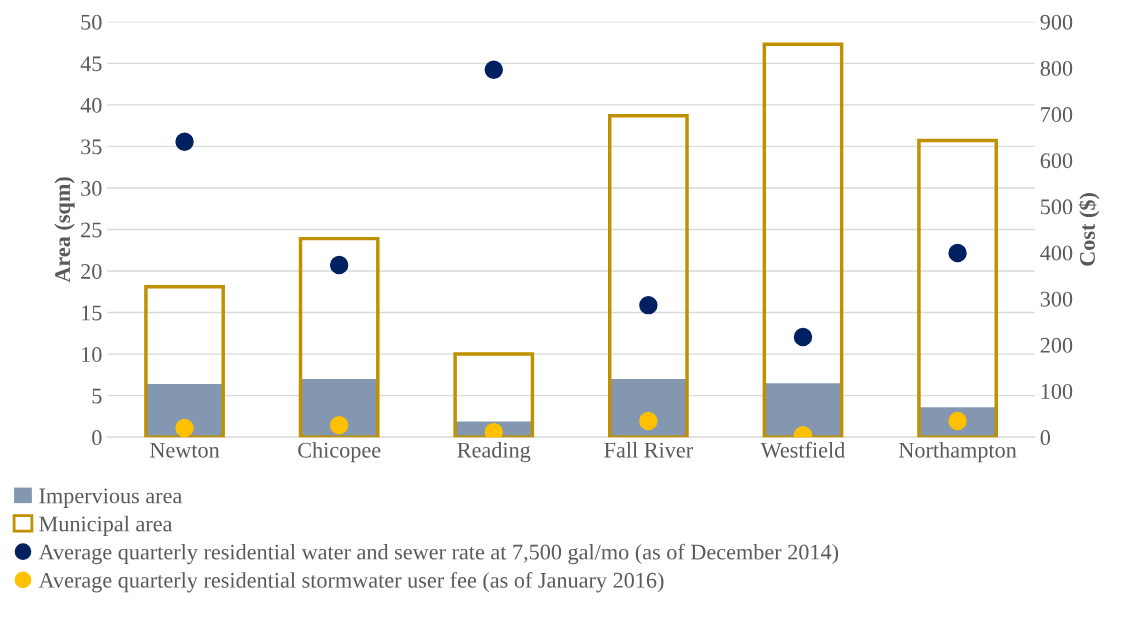  I want to click on y-tick-label: 30, so click(91, 188).